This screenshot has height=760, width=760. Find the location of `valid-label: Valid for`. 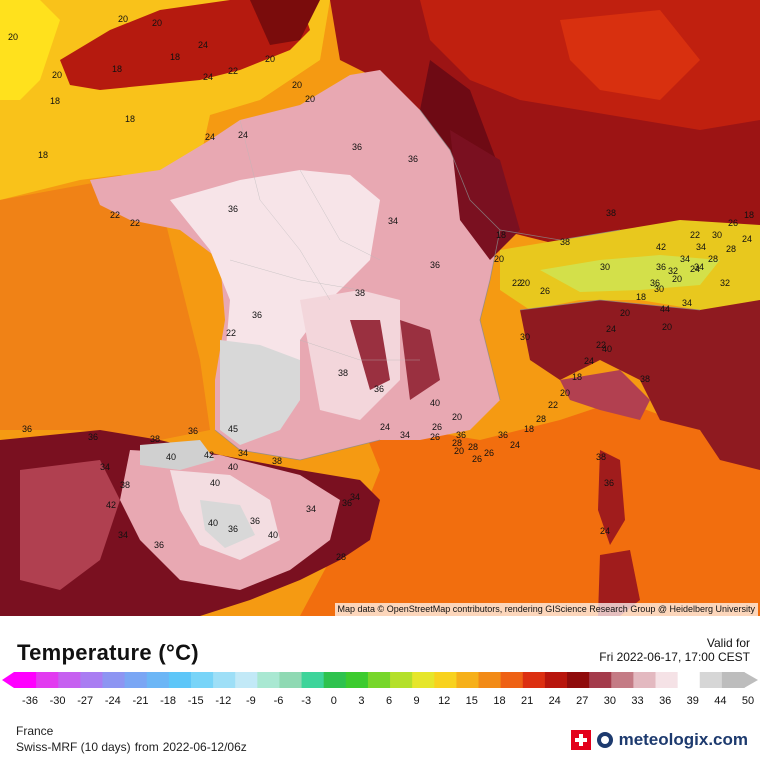

valid-label: Valid for is located at coordinates (728, 643).